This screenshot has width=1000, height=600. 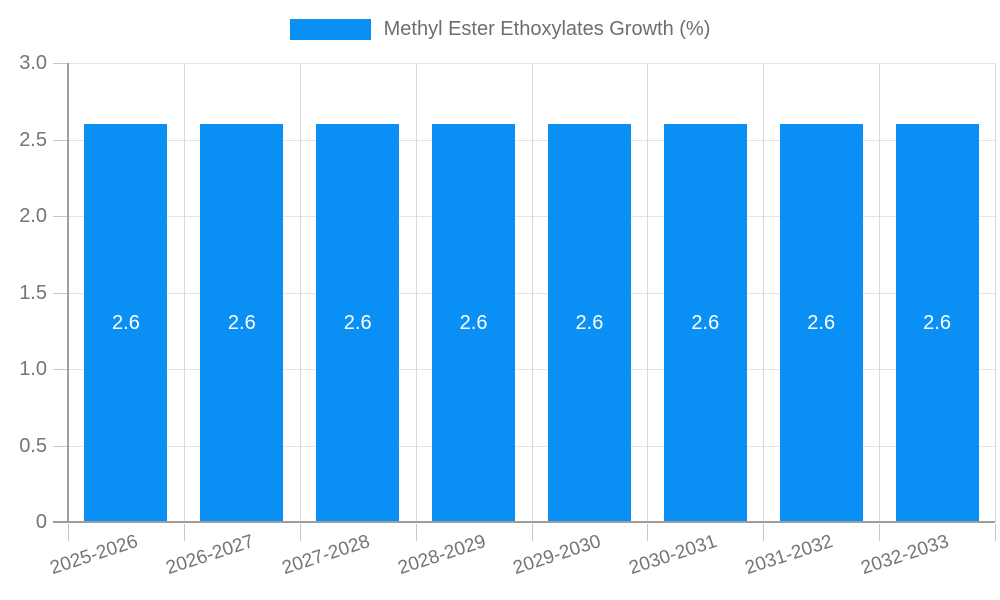 I want to click on legend-label: Methyl Ester Ethoxylates Growth (%), so click(x=547, y=29).